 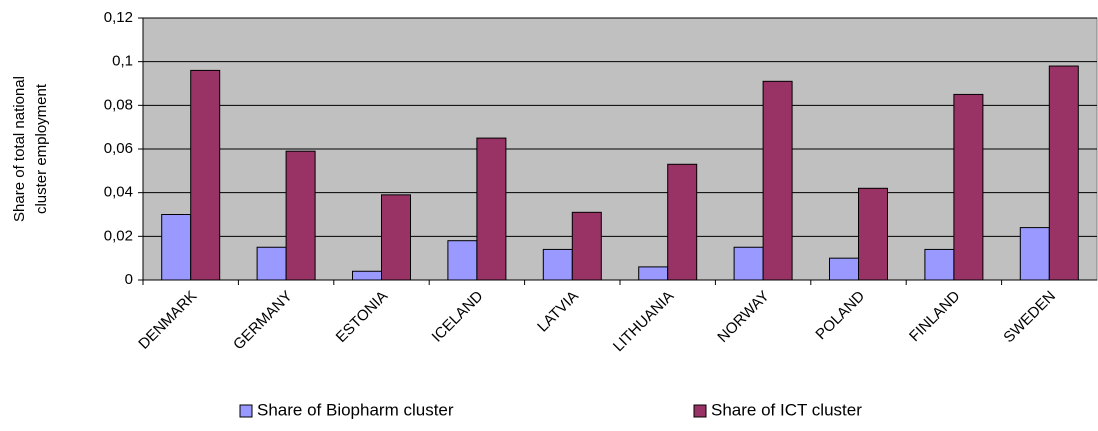 I want to click on x-tick-label: LATVIA, so click(x=558, y=312).